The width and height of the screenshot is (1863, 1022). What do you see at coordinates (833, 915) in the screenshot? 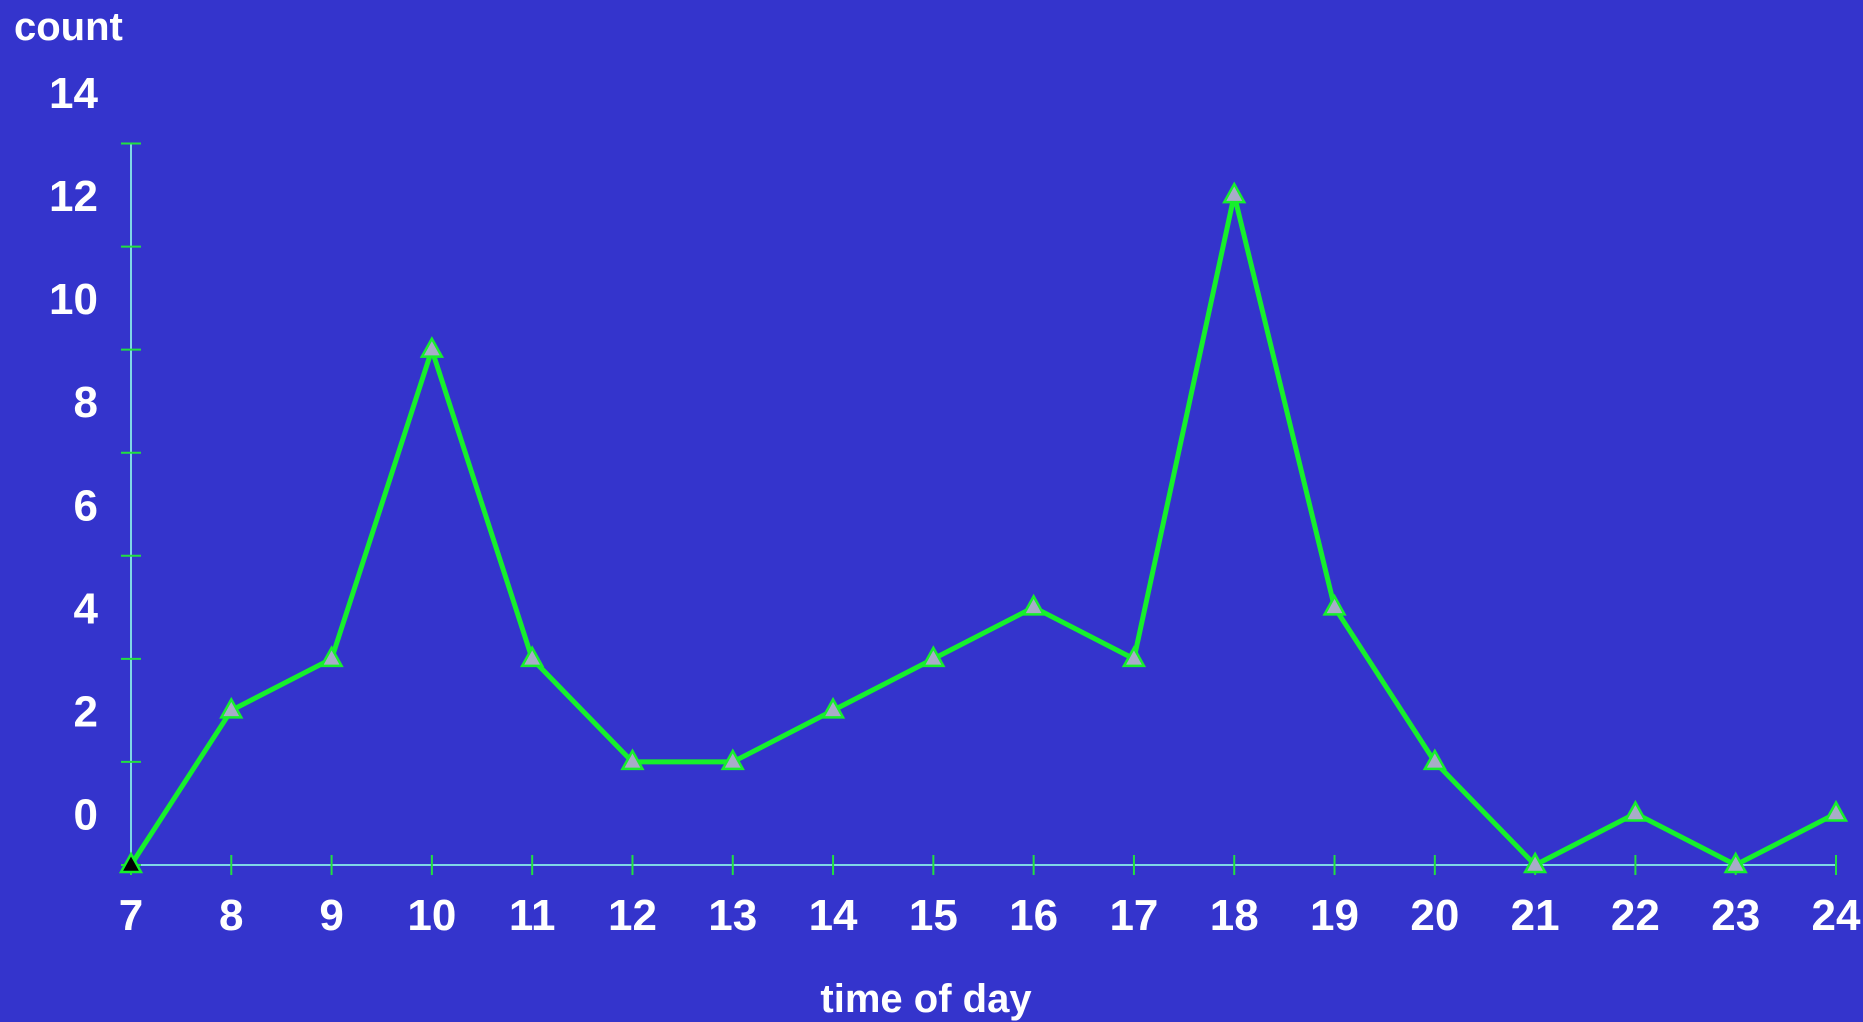
I see `x-tick-label: 14` at bounding box center [833, 915].